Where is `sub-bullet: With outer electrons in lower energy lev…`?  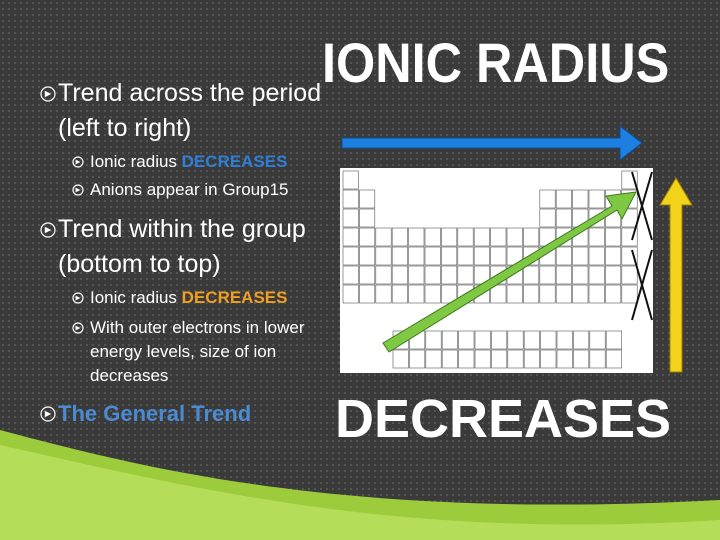
sub-bullet: With outer electrons in lower energy lev… is located at coordinates (197, 351).